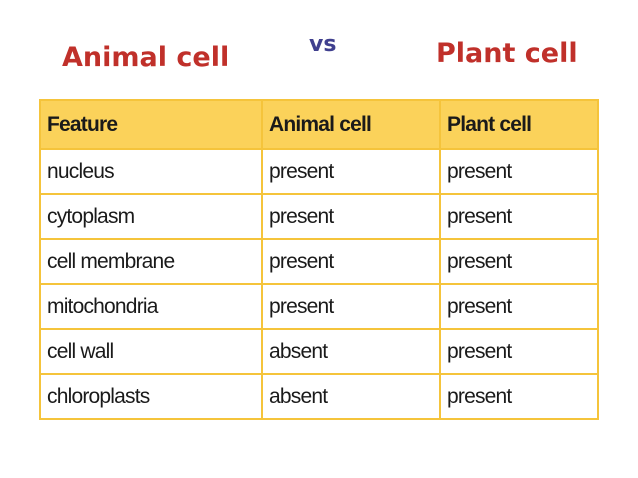  What do you see at coordinates (151, 124) in the screenshot?
I see `header-feature: Feature` at bounding box center [151, 124].